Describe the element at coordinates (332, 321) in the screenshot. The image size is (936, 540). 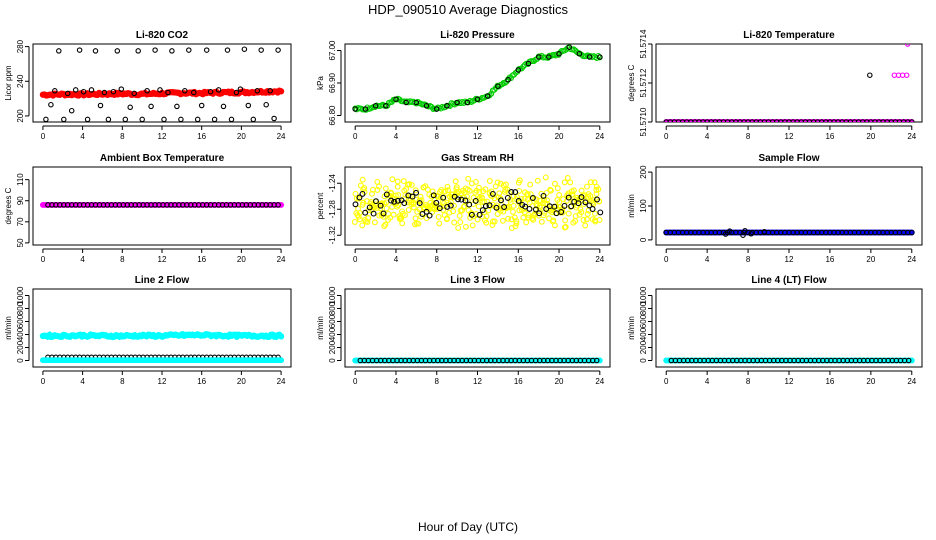
I see `y-tick-label: 600` at that location.